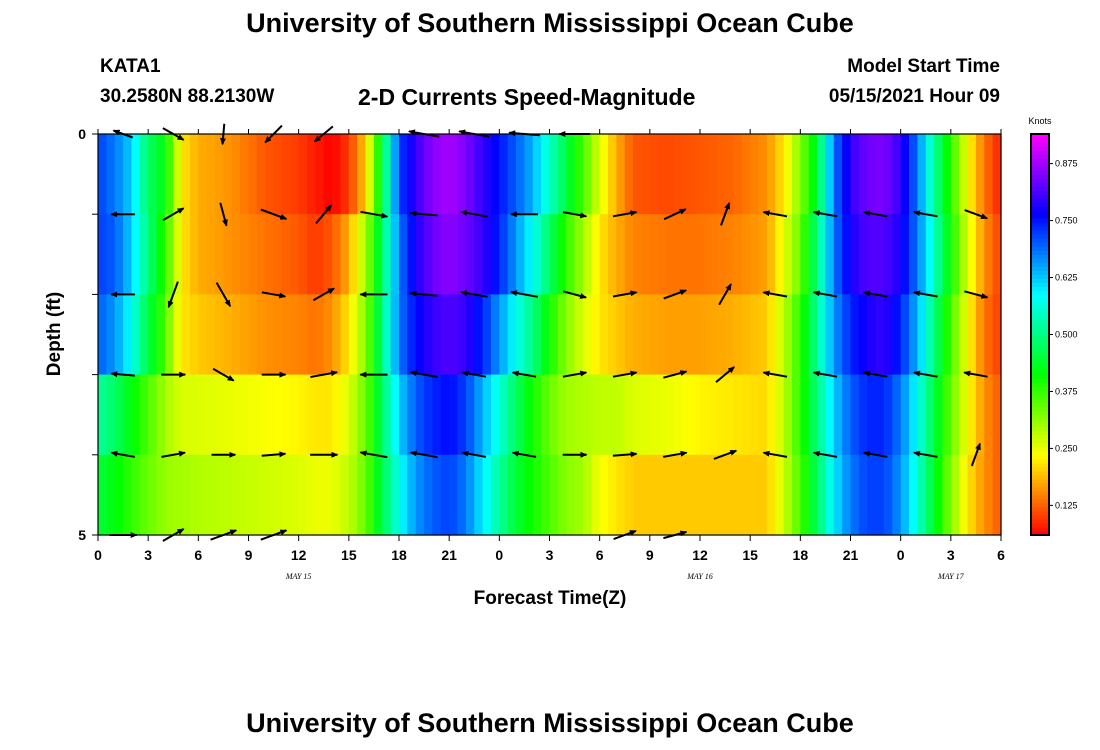  I want to click on x-tick-label: 9, so click(249, 555).